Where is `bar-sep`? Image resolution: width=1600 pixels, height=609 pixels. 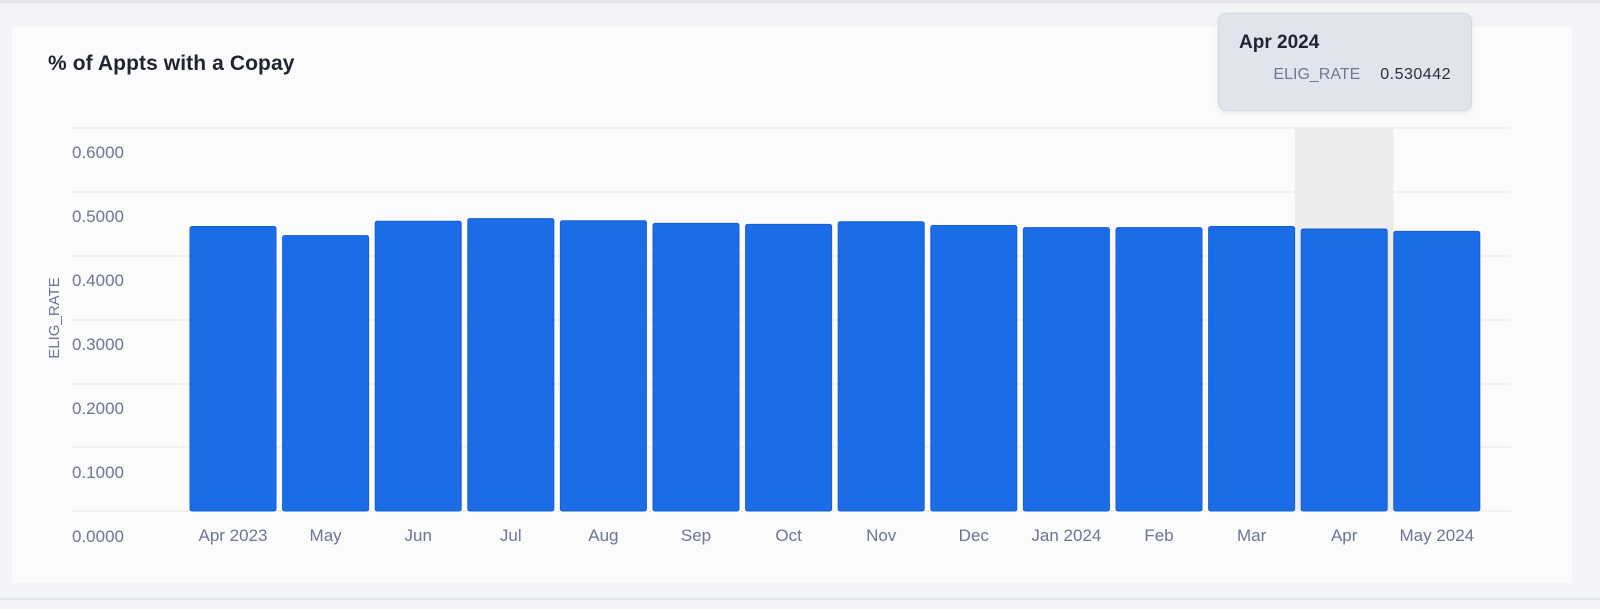 bar-sep is located at coordinates (696, 367).